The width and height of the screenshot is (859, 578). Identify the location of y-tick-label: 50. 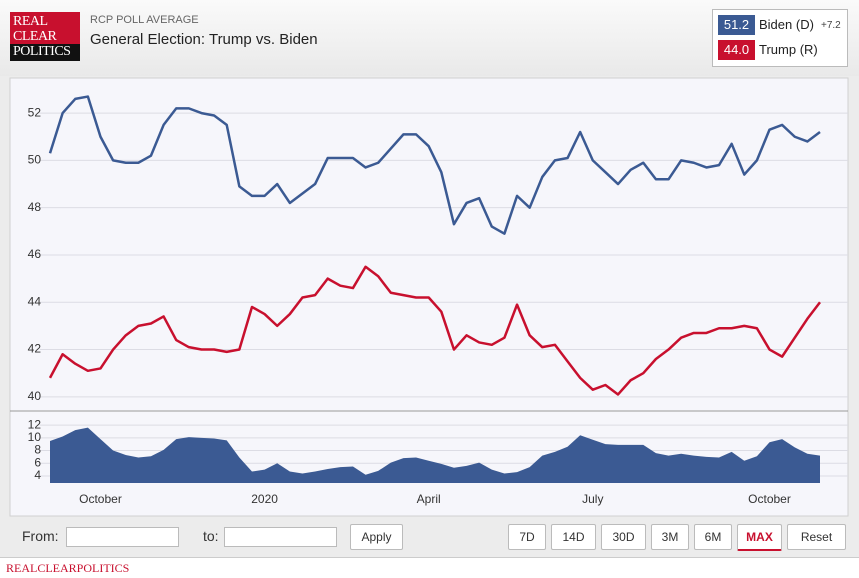
(35, 160).